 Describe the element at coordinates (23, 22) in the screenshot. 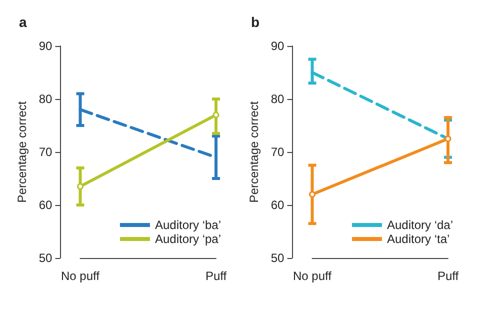

I see `chart-title: a` at that location.